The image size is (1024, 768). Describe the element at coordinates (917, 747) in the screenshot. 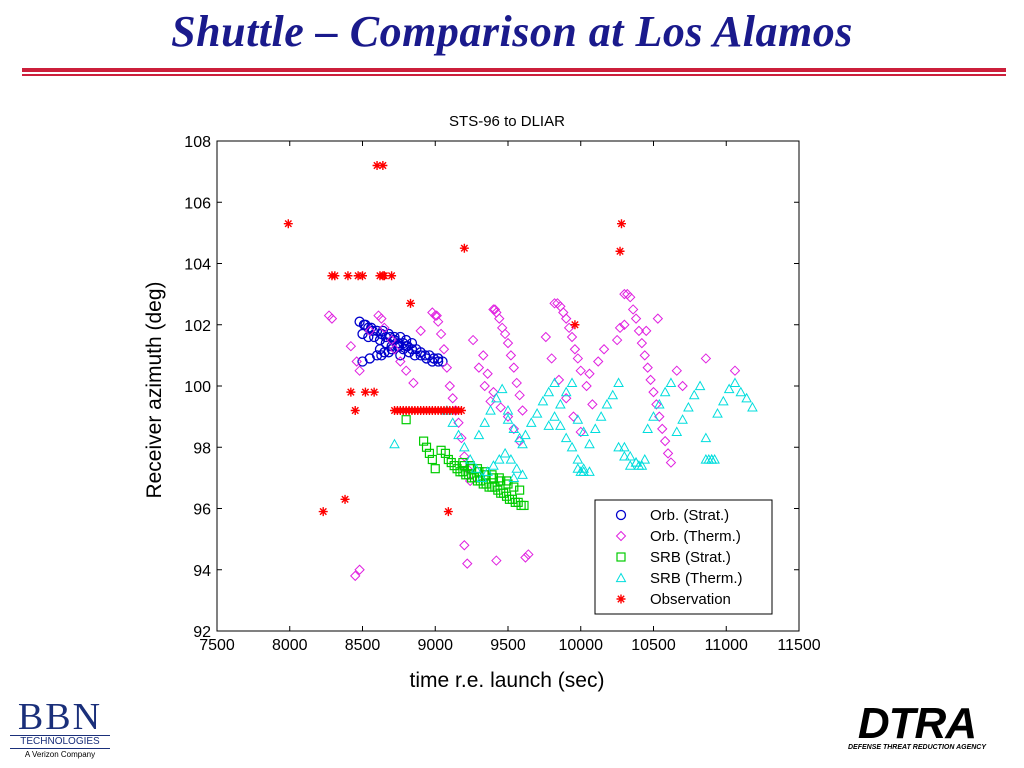

I see `dtra-logo-tagline: DEFENSE THREAT REDUCTION AGENCY` at that location.